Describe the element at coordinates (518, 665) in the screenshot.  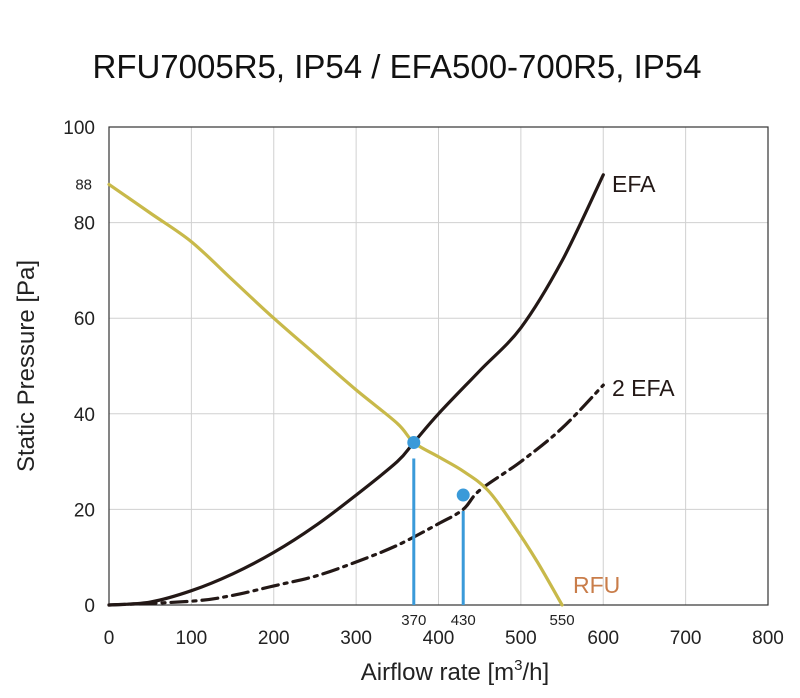
I see `x-axis-label-superscript: 3` at that location.